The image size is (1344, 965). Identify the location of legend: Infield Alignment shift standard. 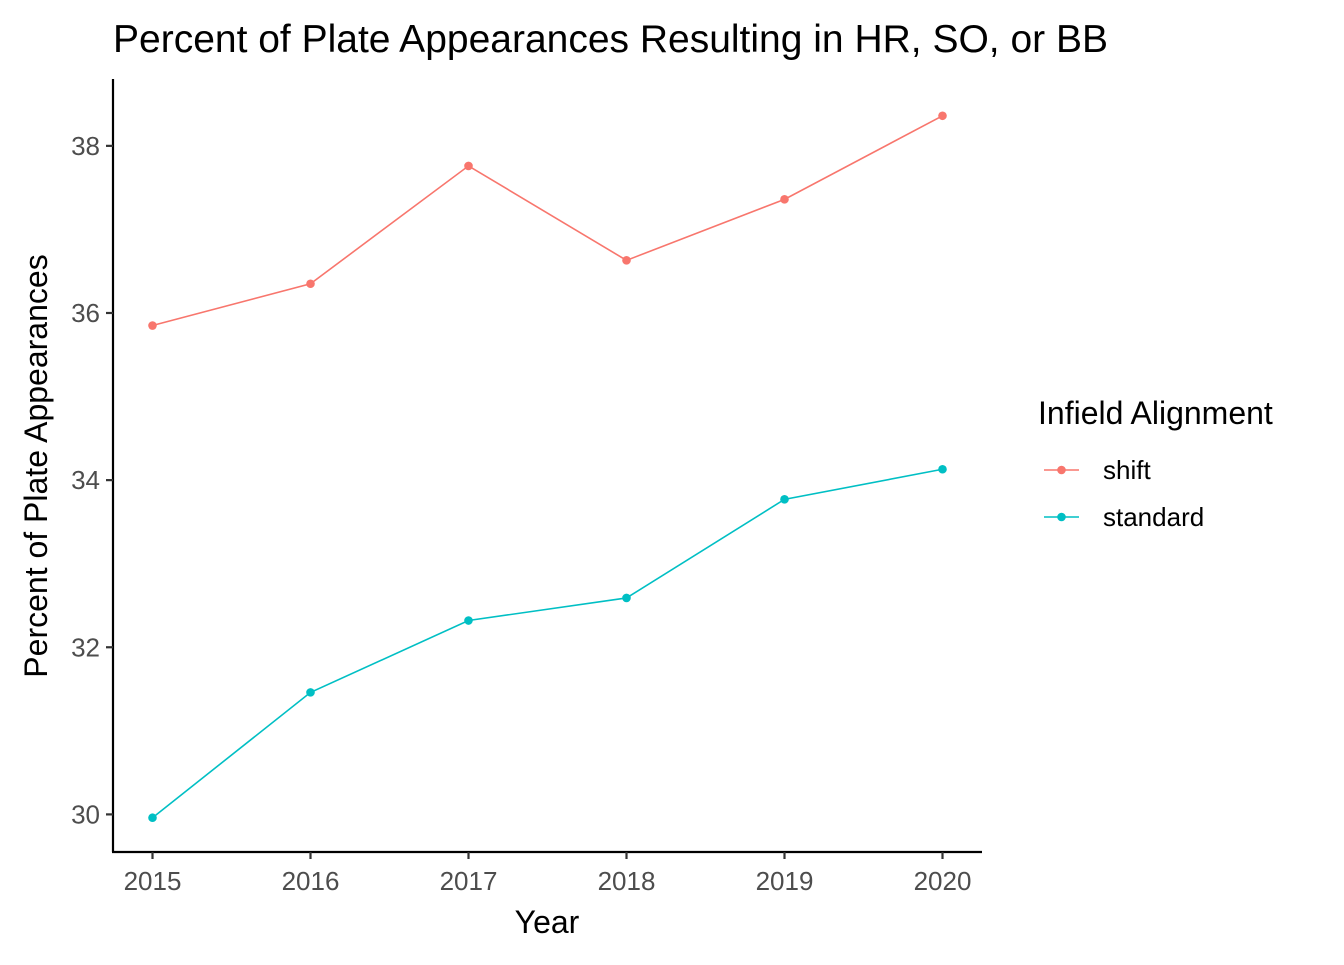
(1155, 463).